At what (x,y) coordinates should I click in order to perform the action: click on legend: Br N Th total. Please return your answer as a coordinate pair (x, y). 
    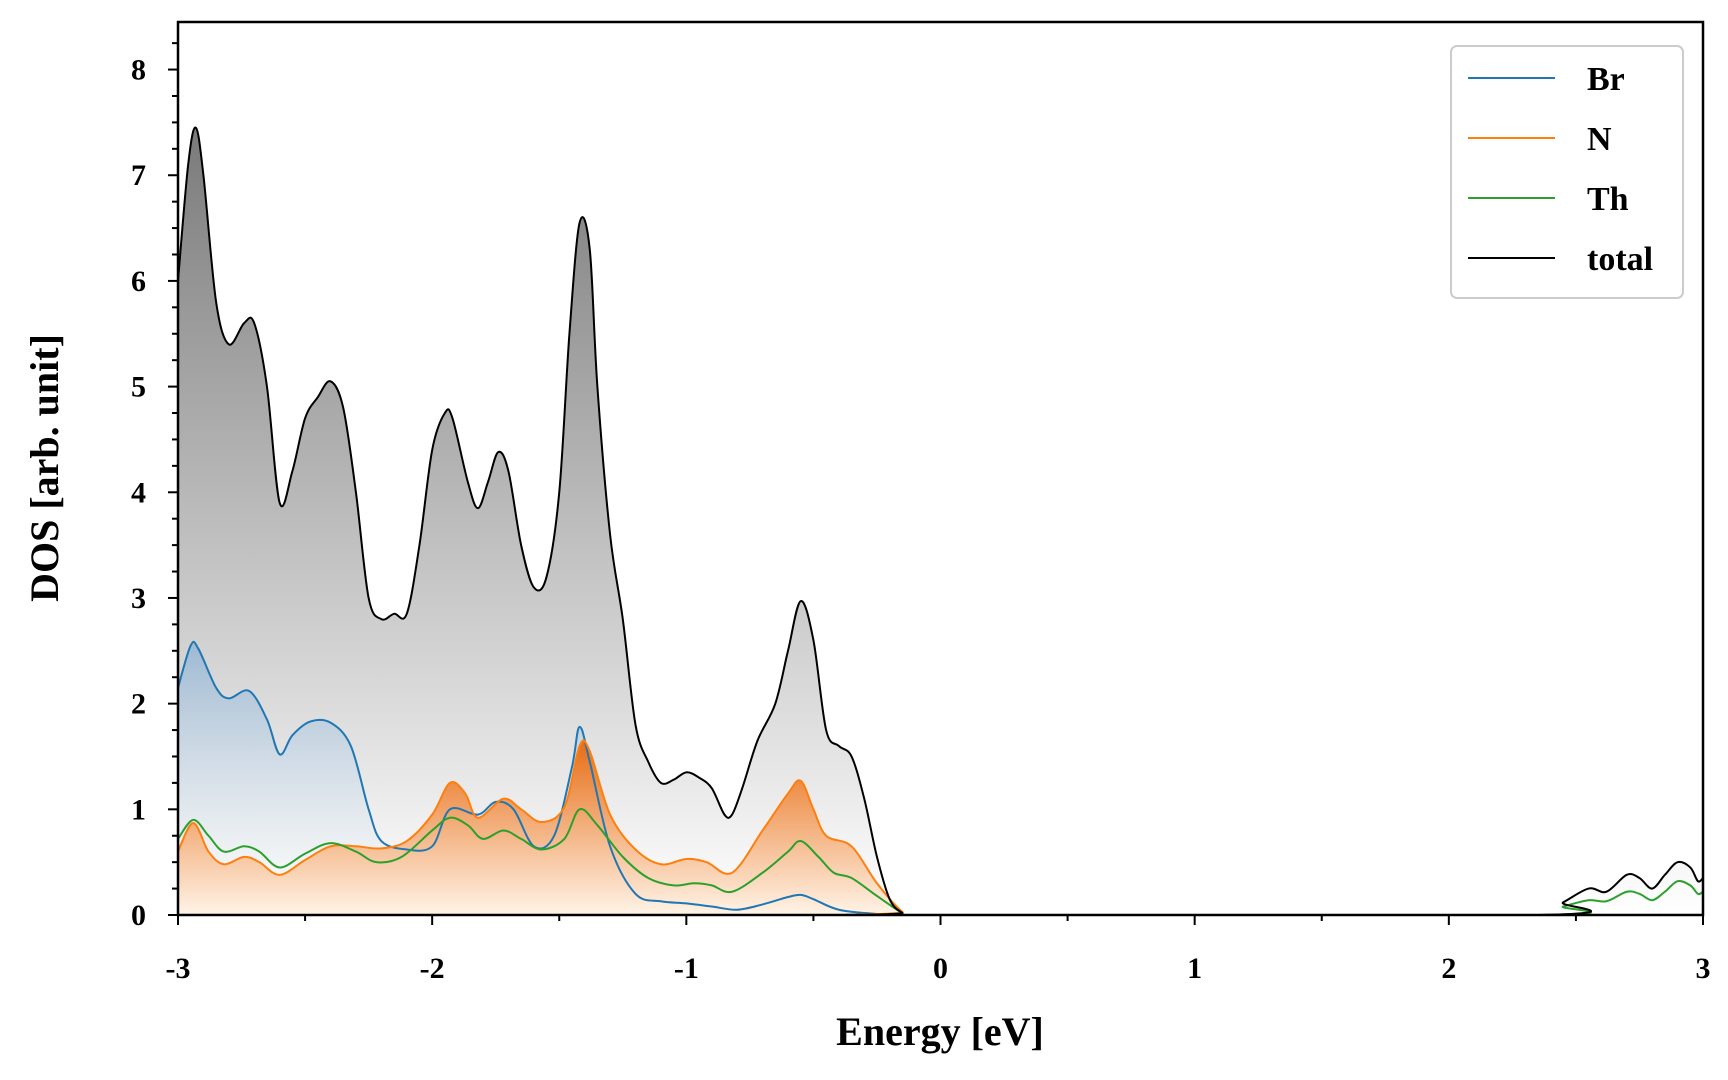
    Looking at the image, I should click on (1567, 172).